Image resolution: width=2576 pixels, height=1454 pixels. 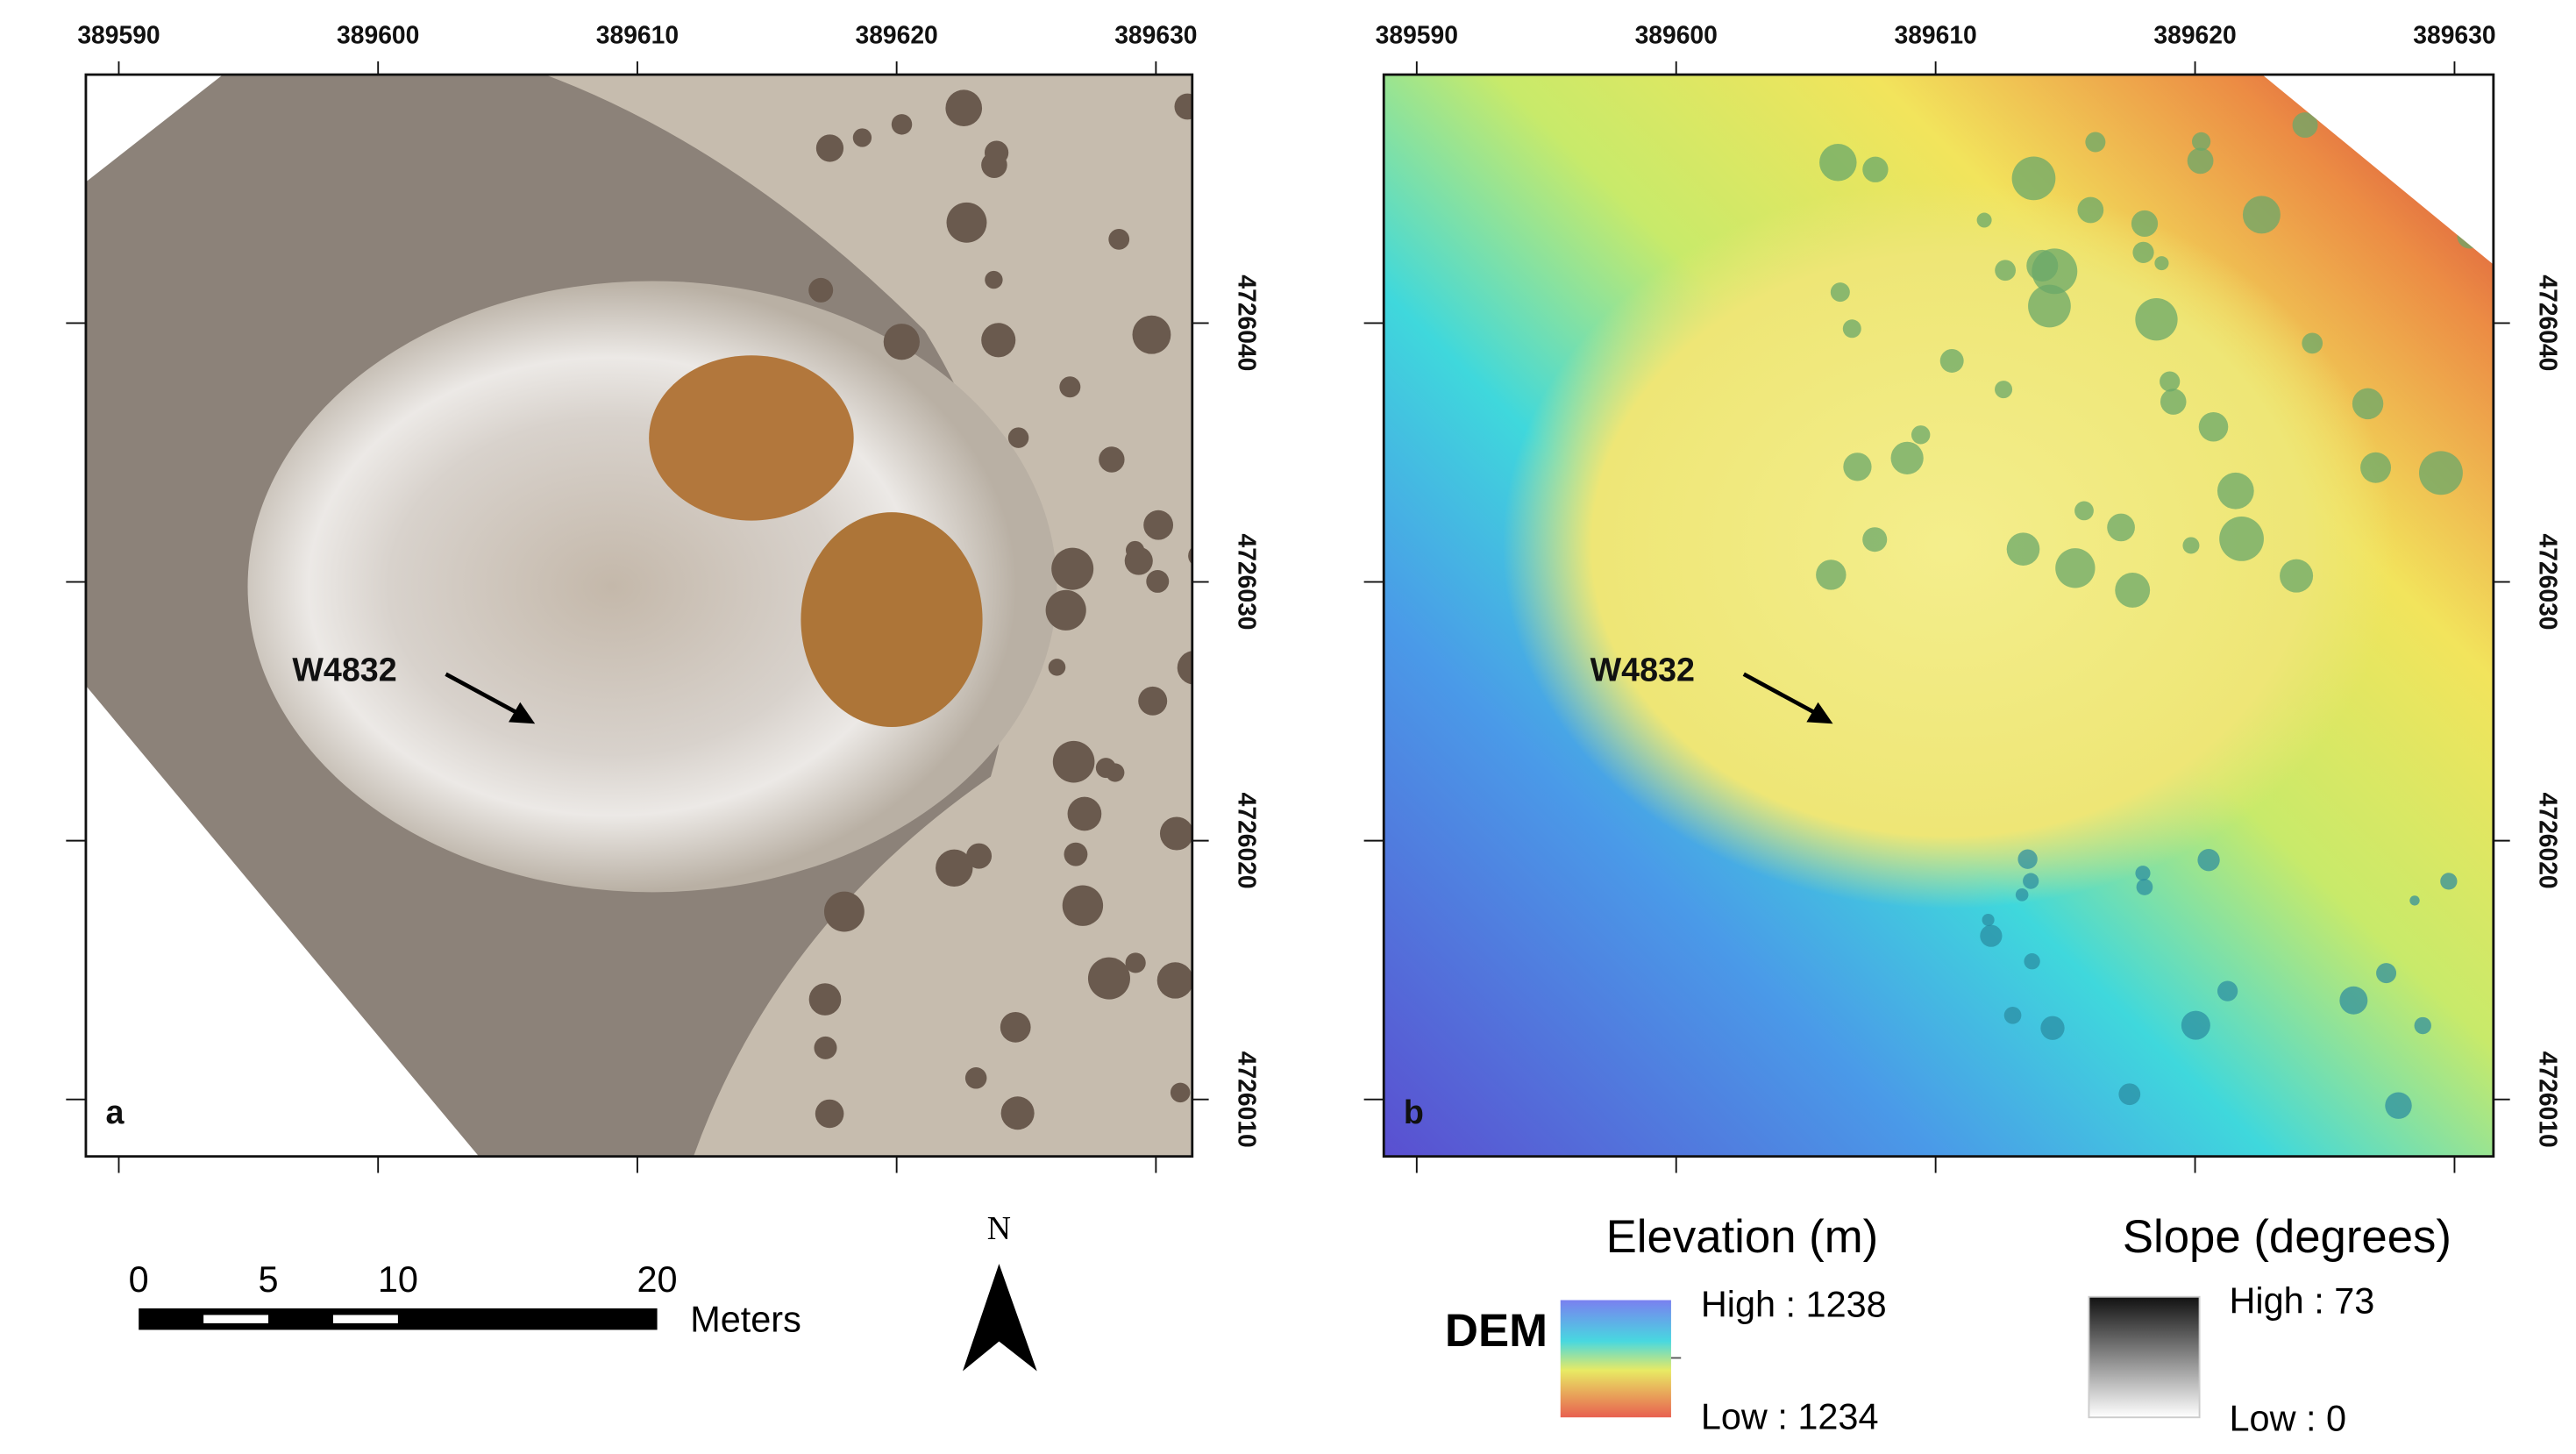 What do you see at coordinates (1414, 1112) in the screenshot?
I see `panel-label: b` at bounding box center [1414, 1112].